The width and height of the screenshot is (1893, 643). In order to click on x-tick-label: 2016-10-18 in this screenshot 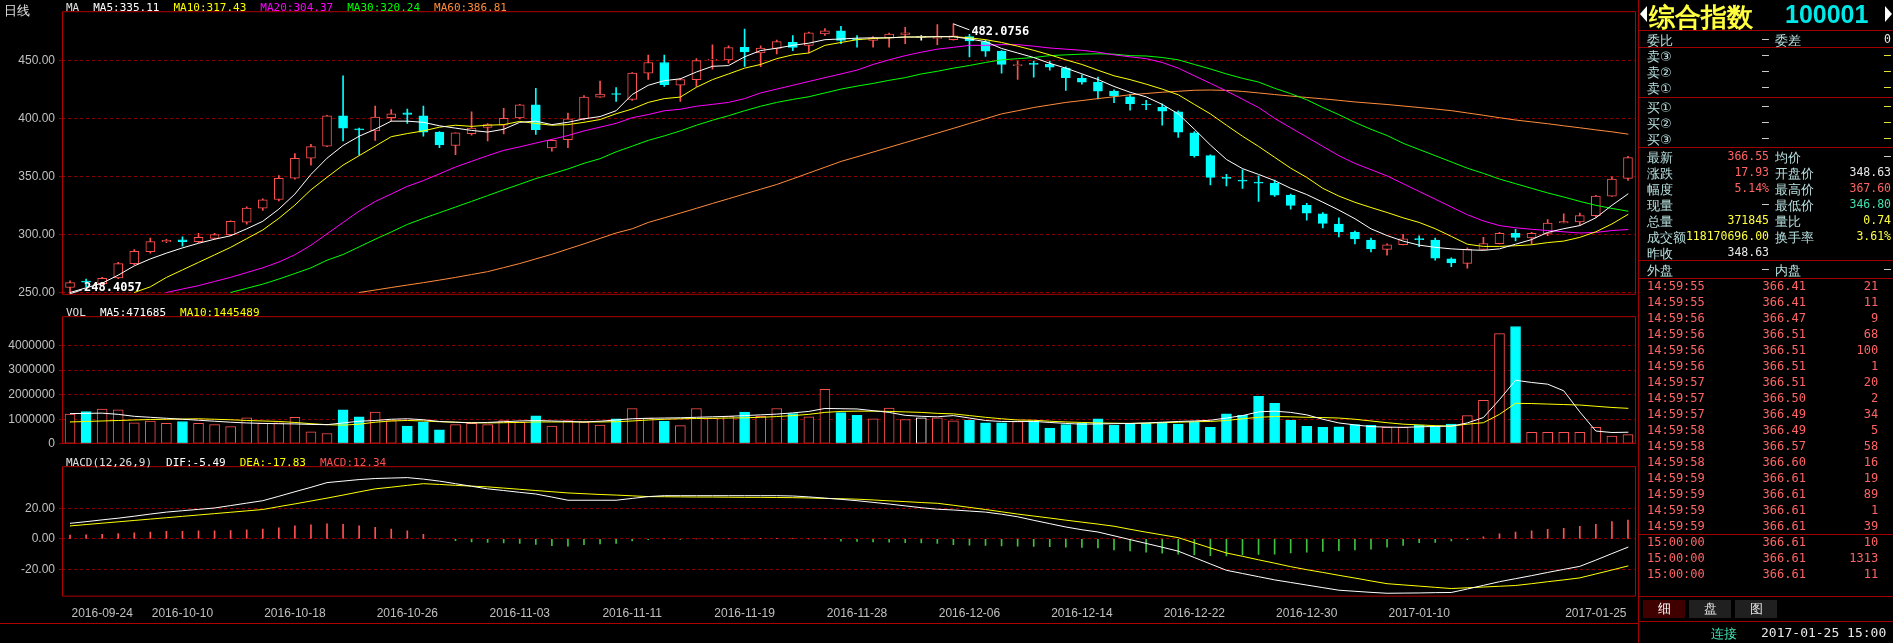, I will do `click(295, 613)`.